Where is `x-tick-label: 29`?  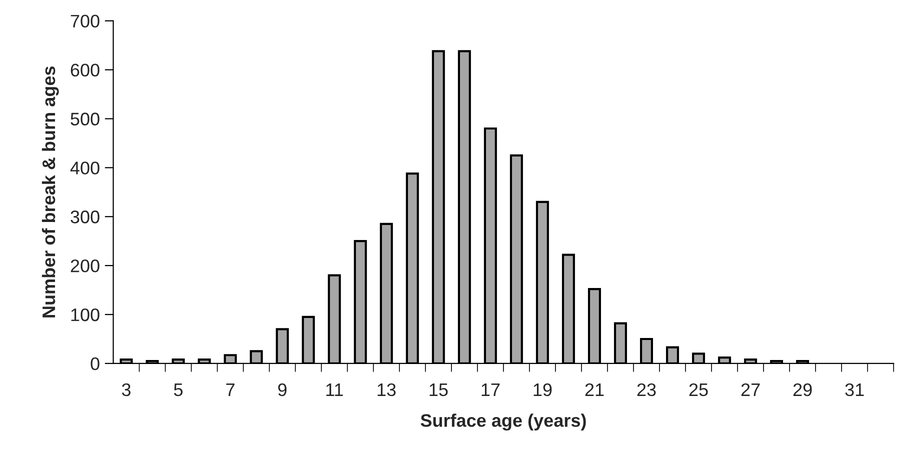
x-tick-label: 29 is located at coordinates (802, 389).